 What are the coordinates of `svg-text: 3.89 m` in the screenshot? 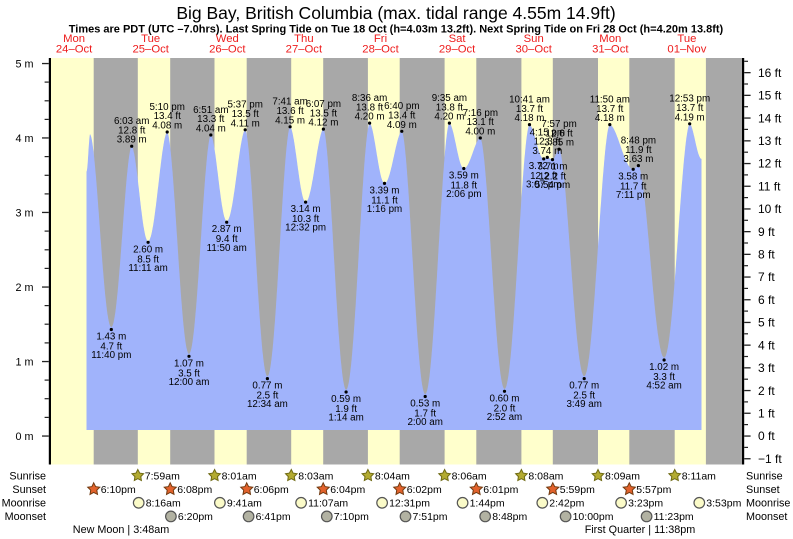 It's located at (132, 140).